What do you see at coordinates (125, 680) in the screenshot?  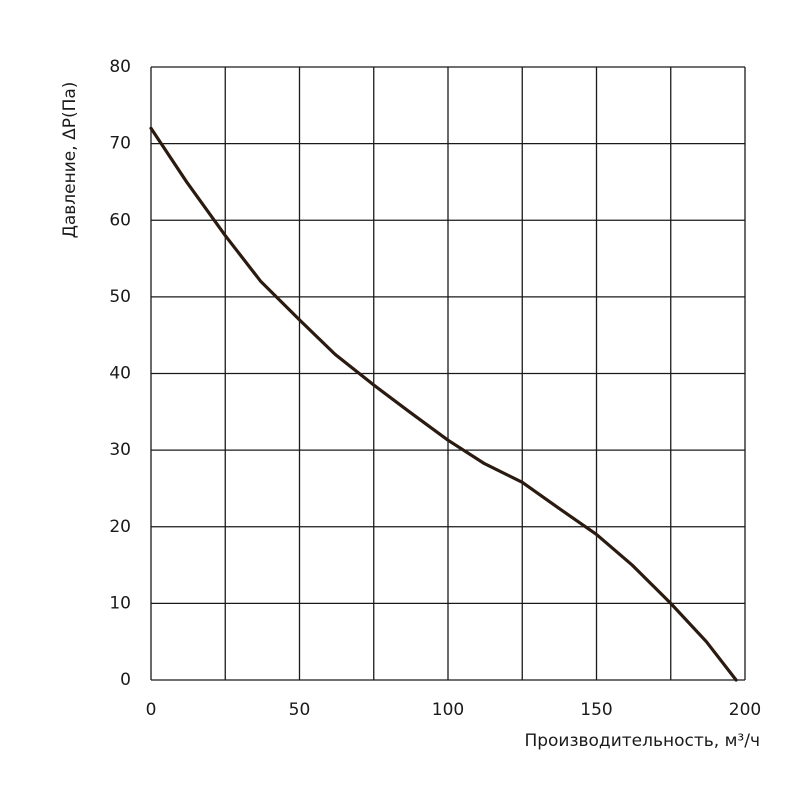 I see `y-tick-label: 0` at bounding box center [125, 680].